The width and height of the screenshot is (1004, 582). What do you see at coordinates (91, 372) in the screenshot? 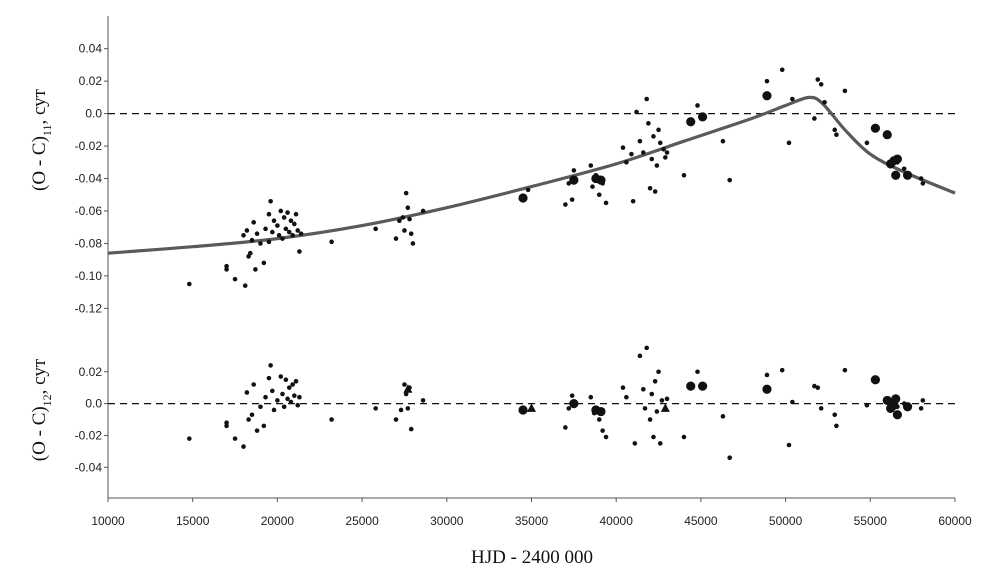
I see `bottom-y-tick-label: 0.02` at bounding box center [91, 372].